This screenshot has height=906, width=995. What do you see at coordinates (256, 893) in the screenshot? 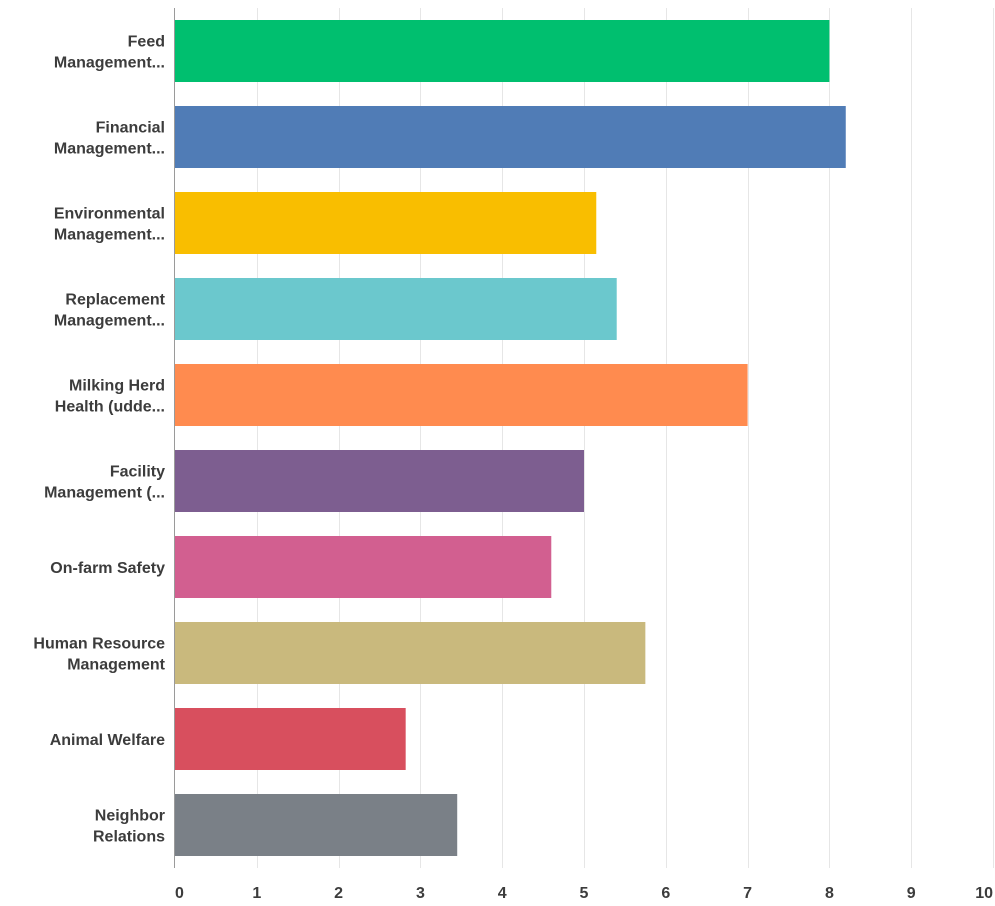
I see `x-tick-label: 1` at bounding box center [256, 893].